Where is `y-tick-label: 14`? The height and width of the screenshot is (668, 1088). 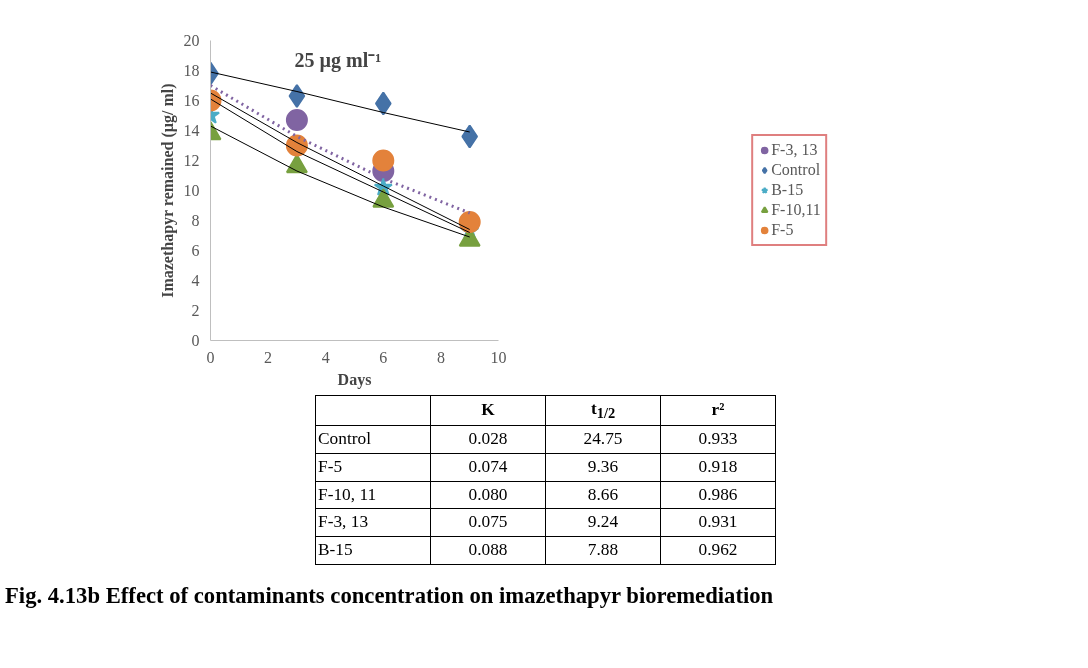
y-tick-label: 14 is located at coordinates (191, 130).